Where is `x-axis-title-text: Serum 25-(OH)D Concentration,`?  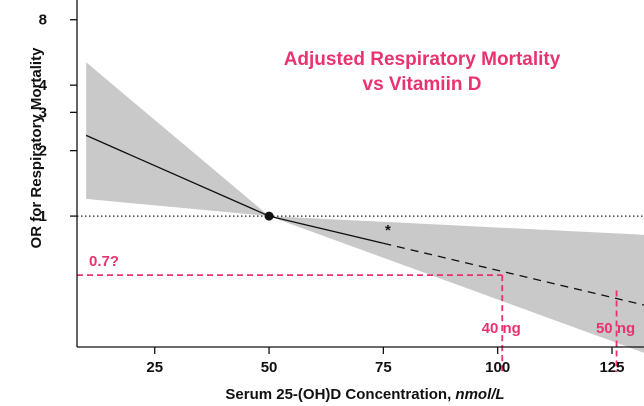 x-axis-title-text: Serum 25-(OH)D Concentration, is located at coordinates (340, 394).